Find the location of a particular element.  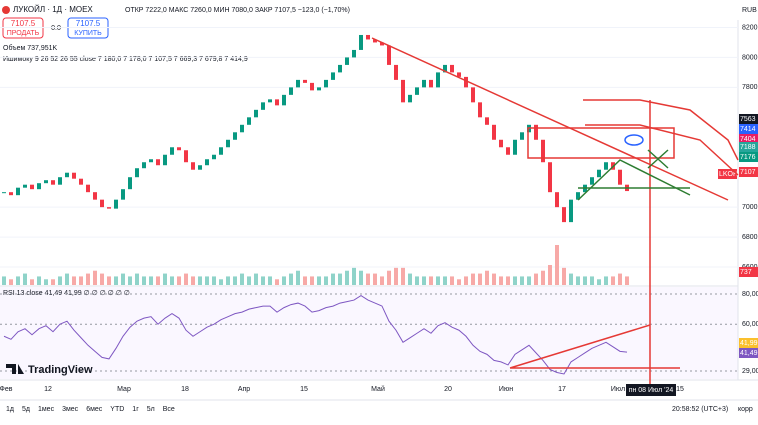

x-tick-label: Апр is located at coordinates (244, 389).